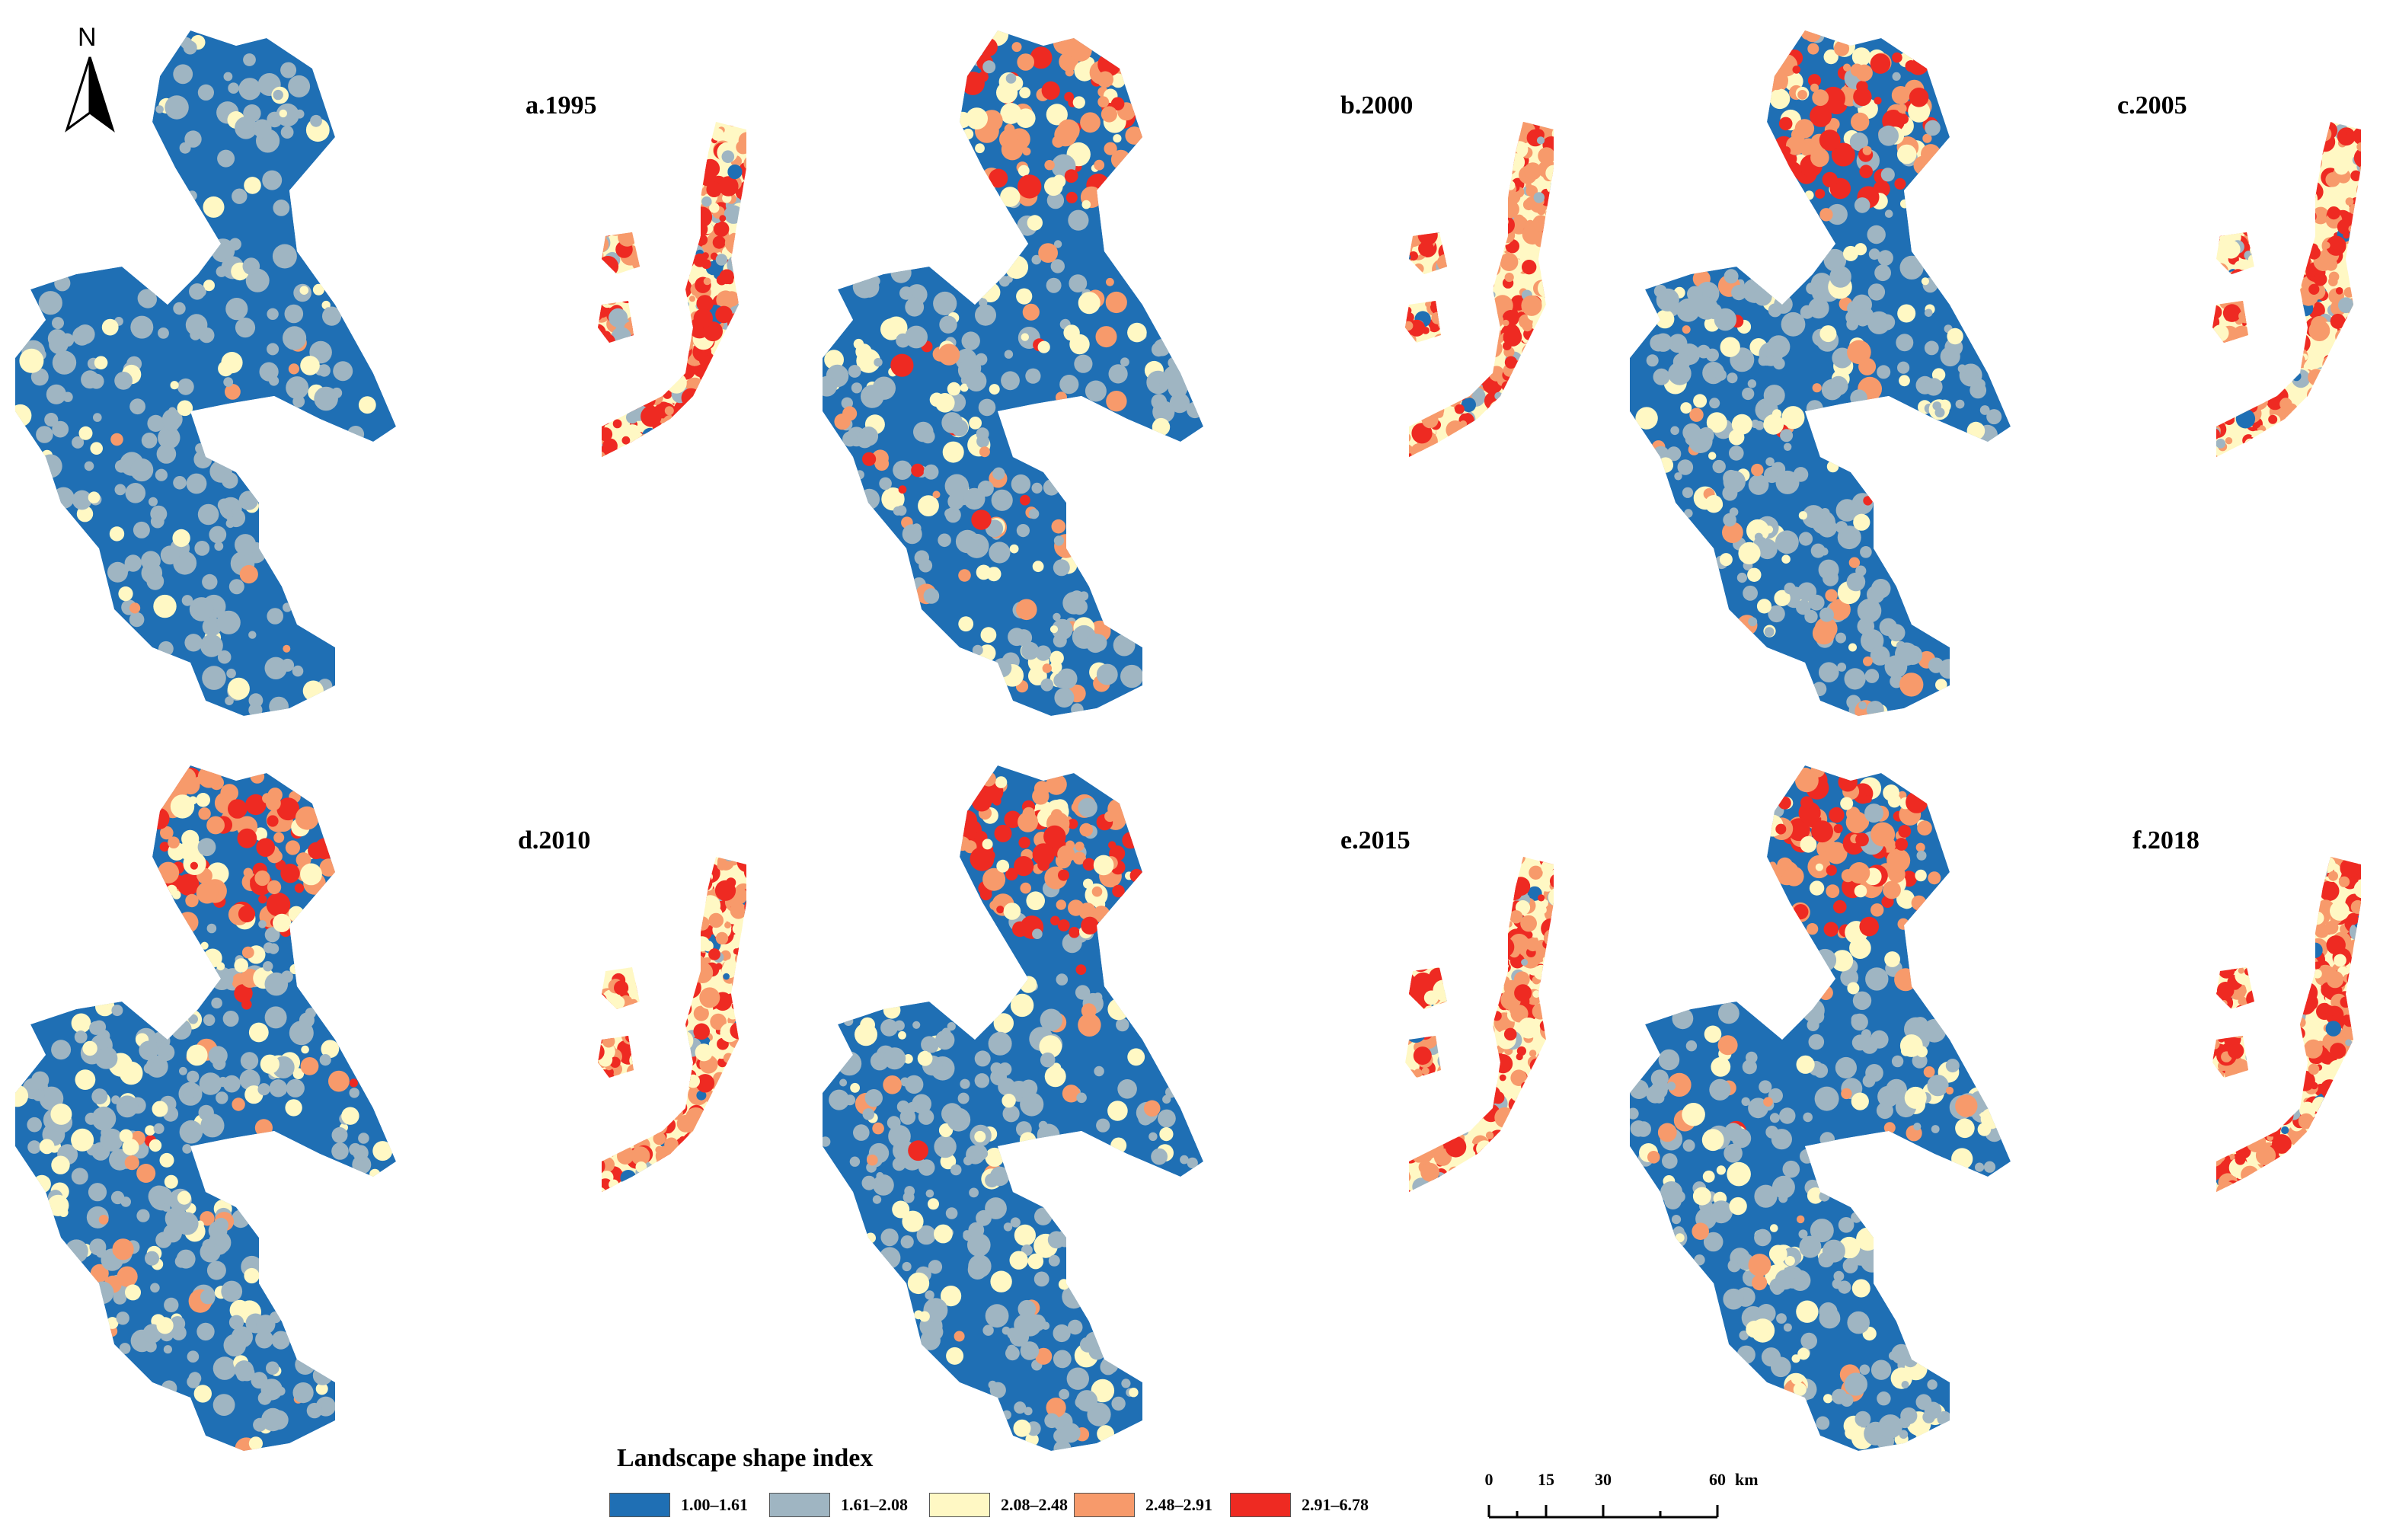 This screenshot has width=2396, height=1540. Describe the element at coordinates (1747, 1479) in the screenshot. I see `scale-unit: km` at that location.